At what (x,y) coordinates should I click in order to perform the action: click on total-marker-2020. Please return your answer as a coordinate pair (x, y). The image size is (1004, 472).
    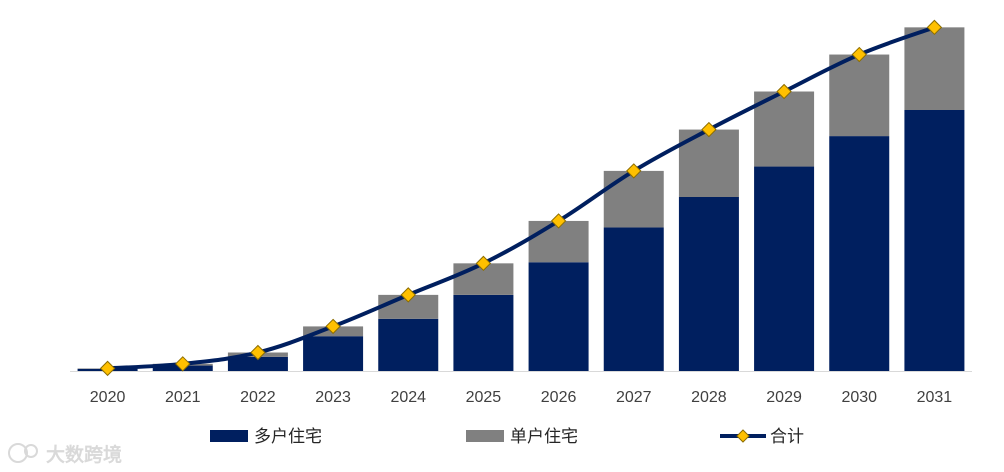
    Looking at the image, I should click on (107, 368).